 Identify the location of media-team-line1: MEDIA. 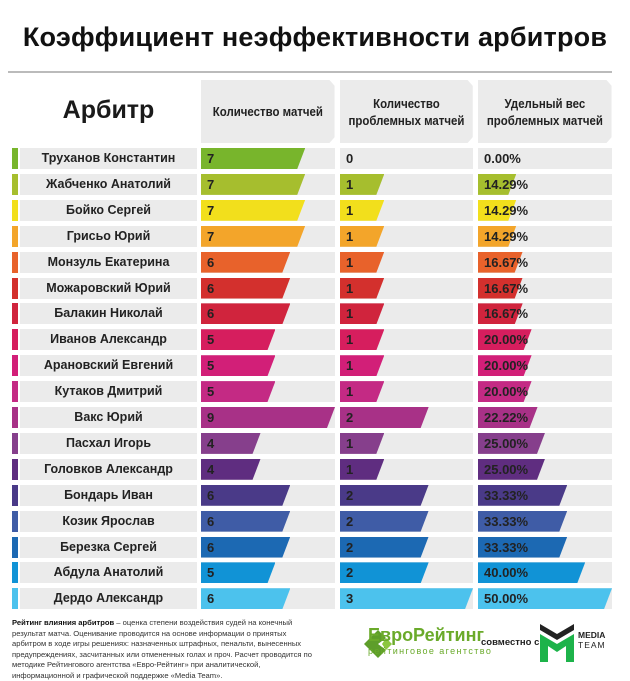
(592, 635).